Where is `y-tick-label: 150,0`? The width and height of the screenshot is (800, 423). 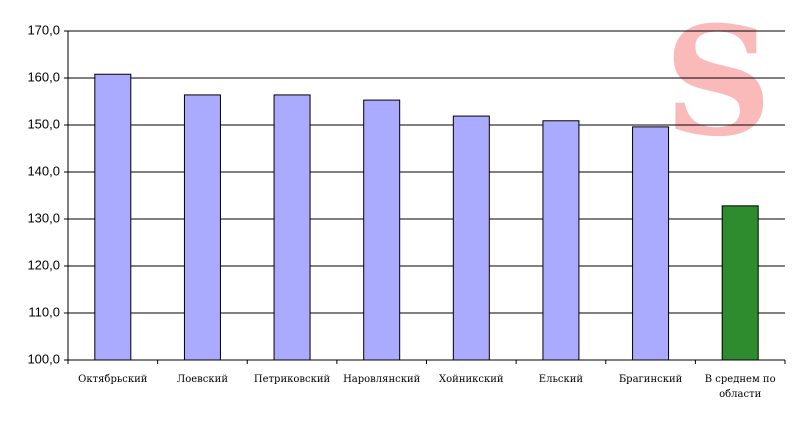
y-tick-label: 150,0 is located at coordinates (43, 123).